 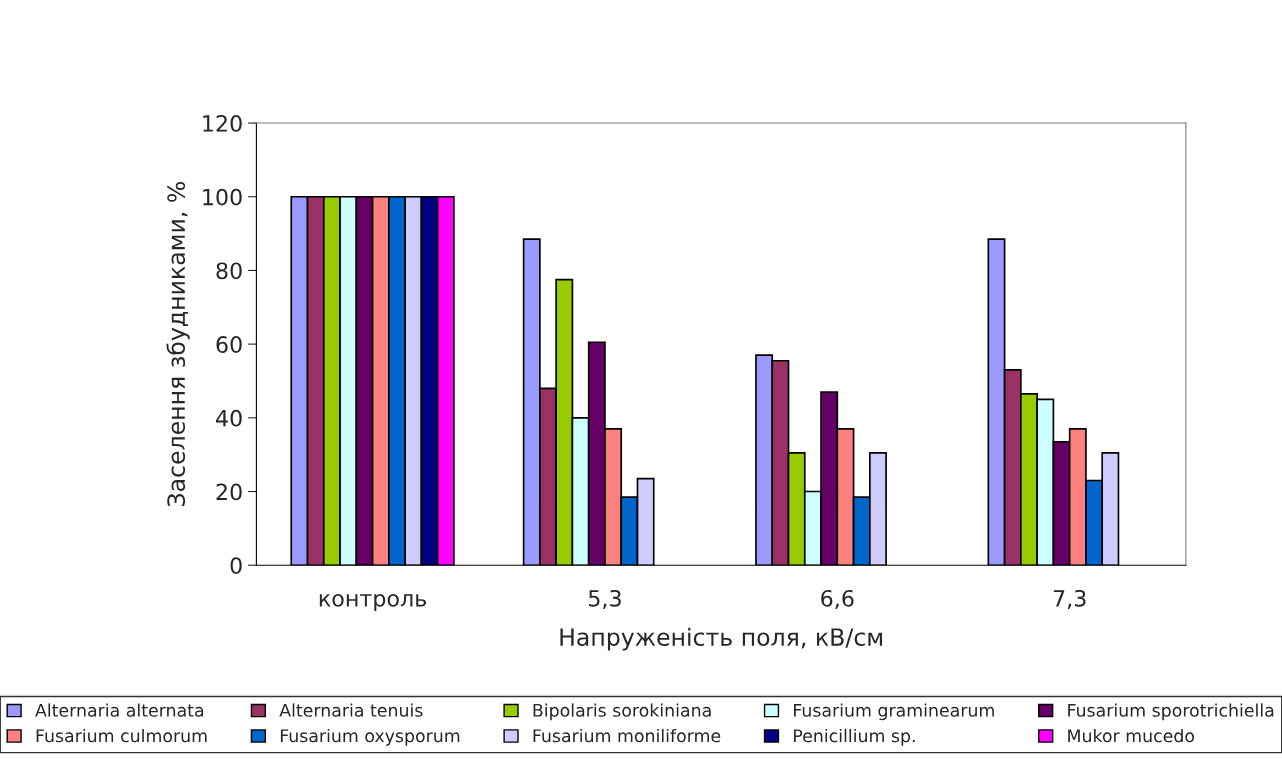 I want to click on y-tick-label: 120, so click(x=222, y=123).